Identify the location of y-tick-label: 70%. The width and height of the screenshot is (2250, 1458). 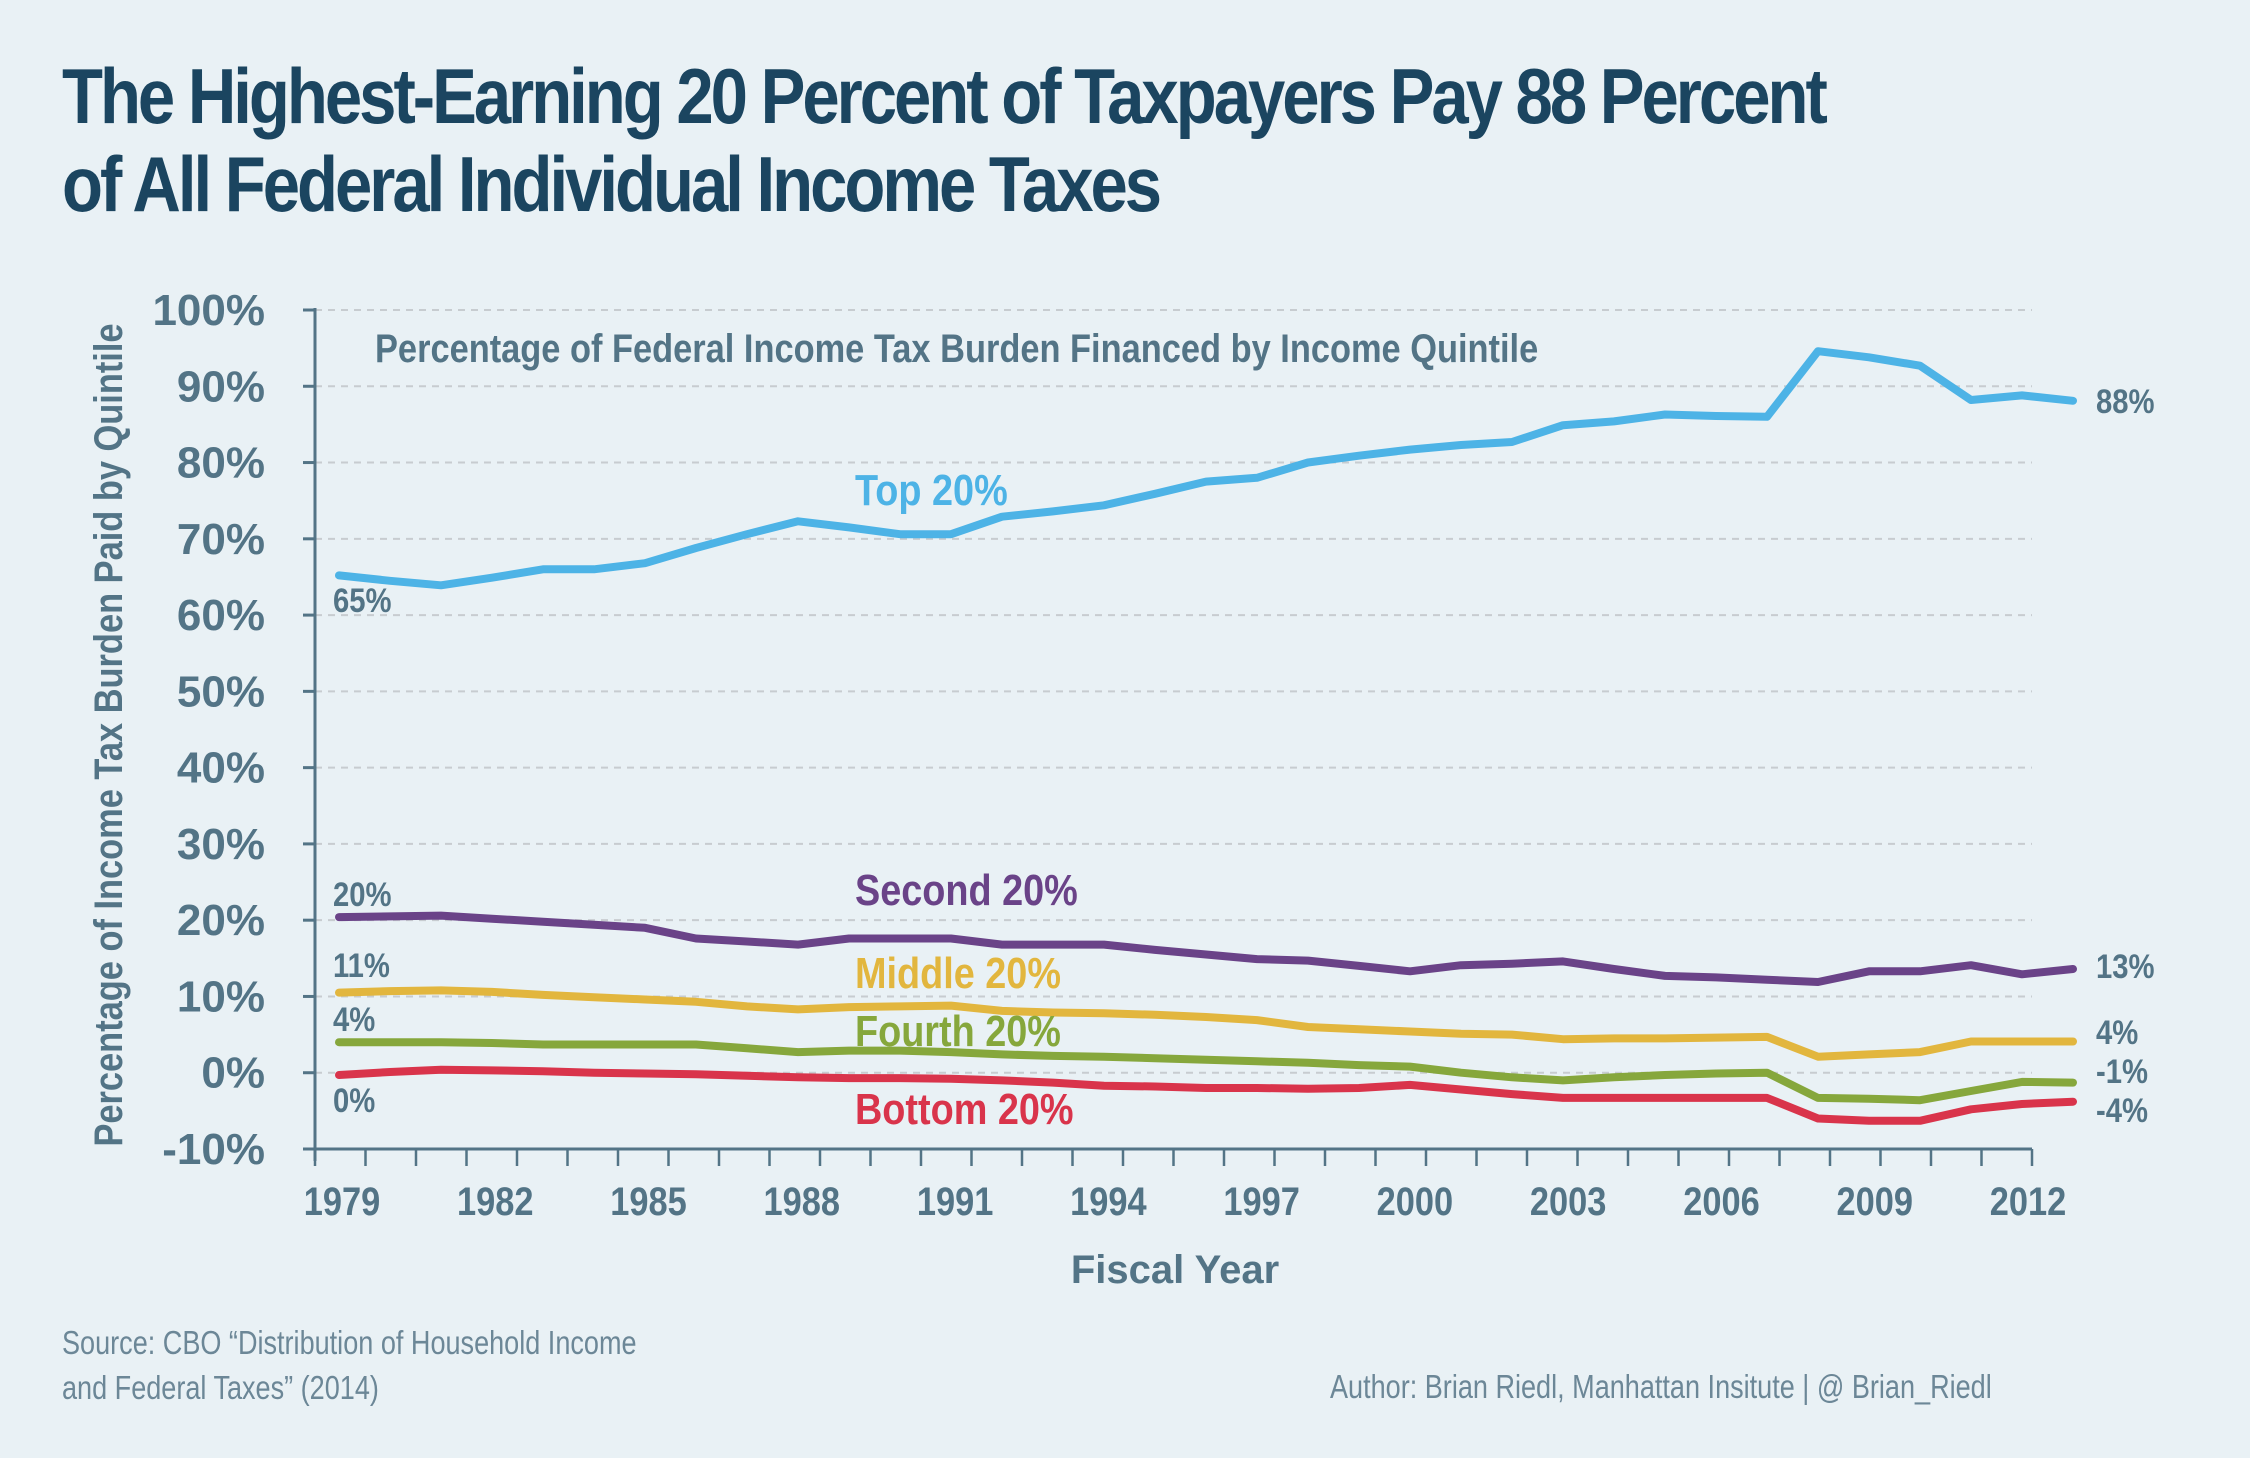
(221, 539).